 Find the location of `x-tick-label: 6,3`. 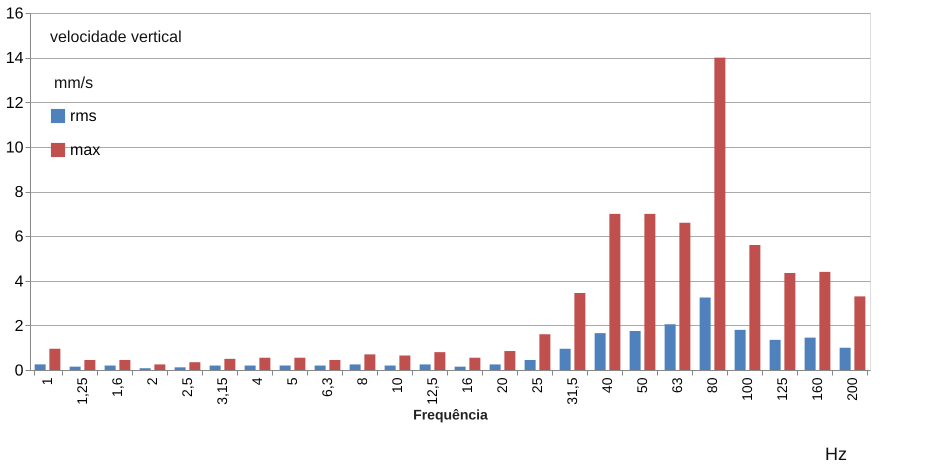

x-tick-label: 6,3 is located at coordinates (327, 387).